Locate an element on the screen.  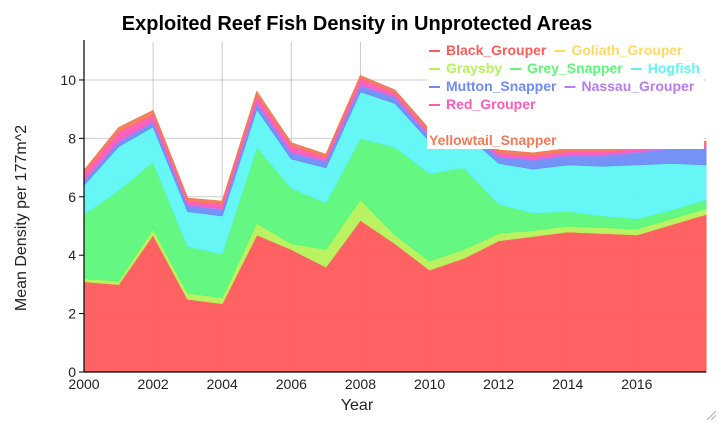
legend-label-hogfish: Hogfish is located at coordinates (674, 68).